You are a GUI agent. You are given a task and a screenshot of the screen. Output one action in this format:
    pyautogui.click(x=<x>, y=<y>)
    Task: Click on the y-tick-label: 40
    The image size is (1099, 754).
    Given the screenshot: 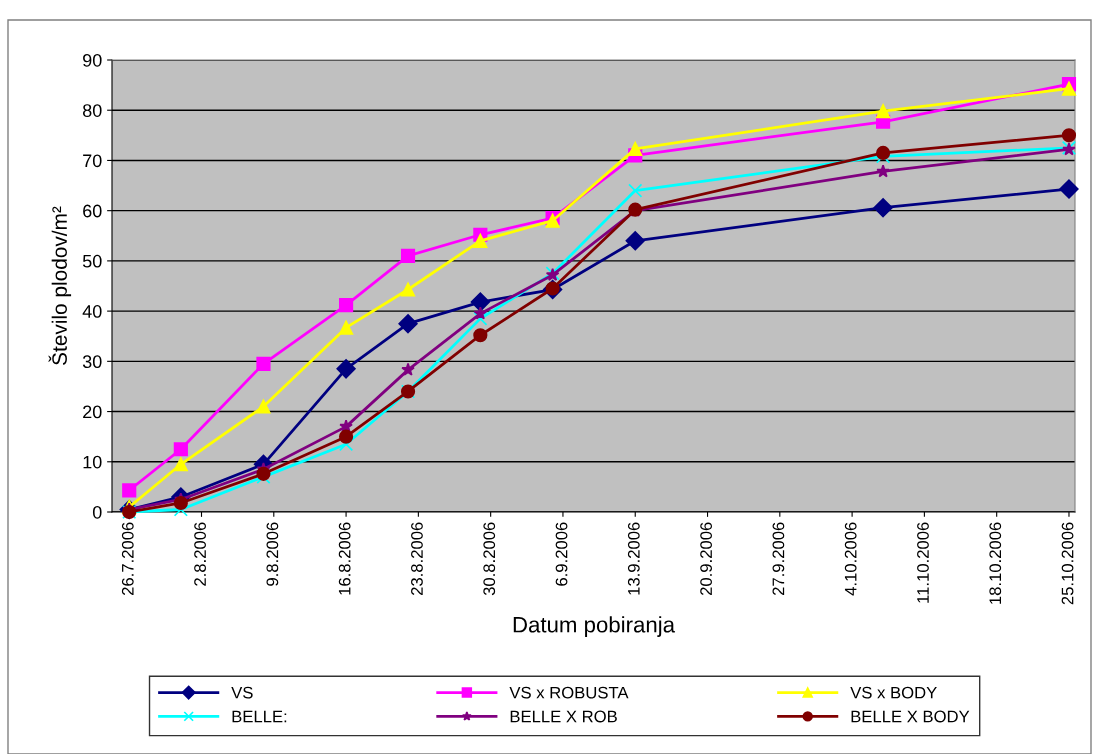 What is the action you would take?
    pyautogui.click(x=92, y=311)
    